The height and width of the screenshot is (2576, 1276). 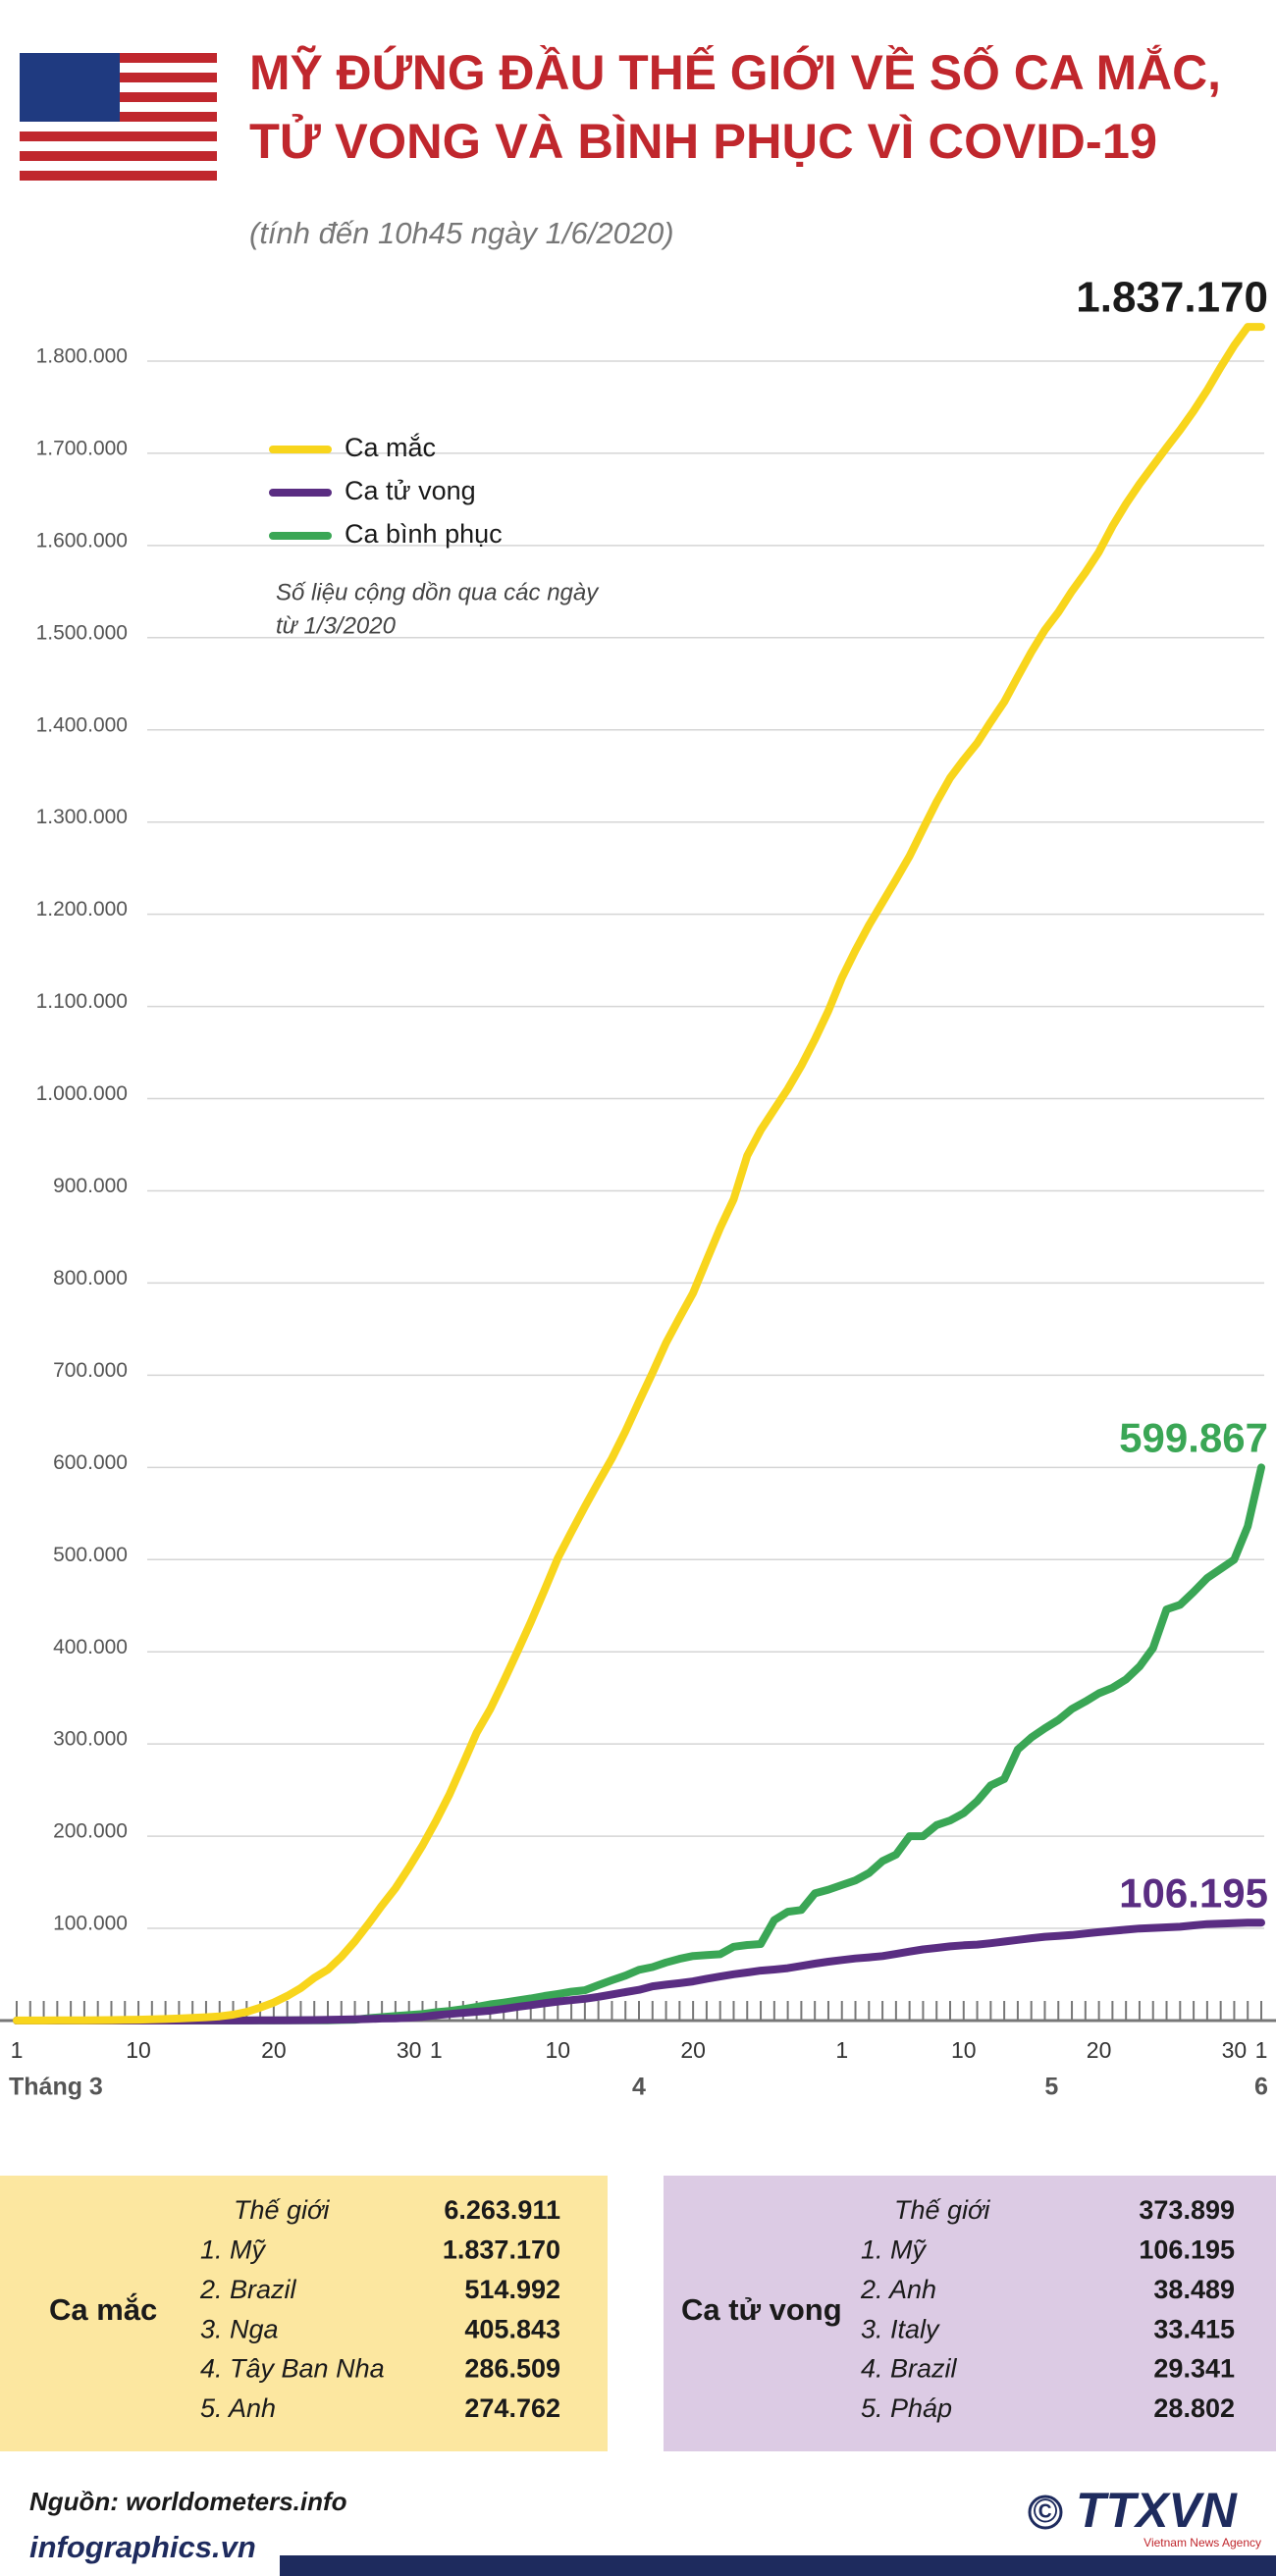 I want to click on row-value: 274.762, so click(x=512, y=2408).